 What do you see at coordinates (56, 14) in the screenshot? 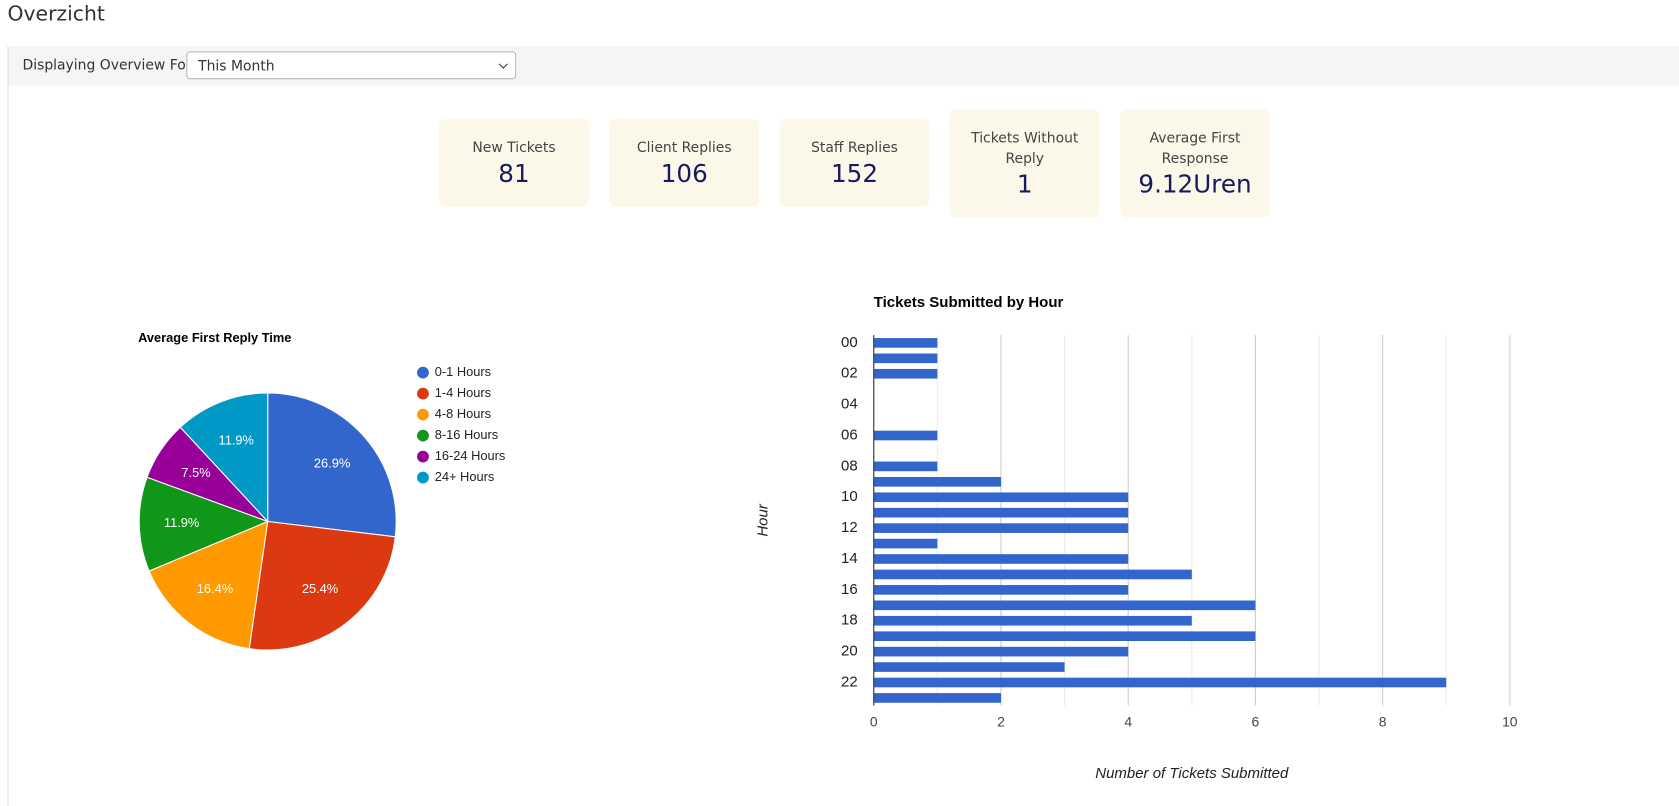
I see `page-title: Overzicht` at bounding box center [56, 14].